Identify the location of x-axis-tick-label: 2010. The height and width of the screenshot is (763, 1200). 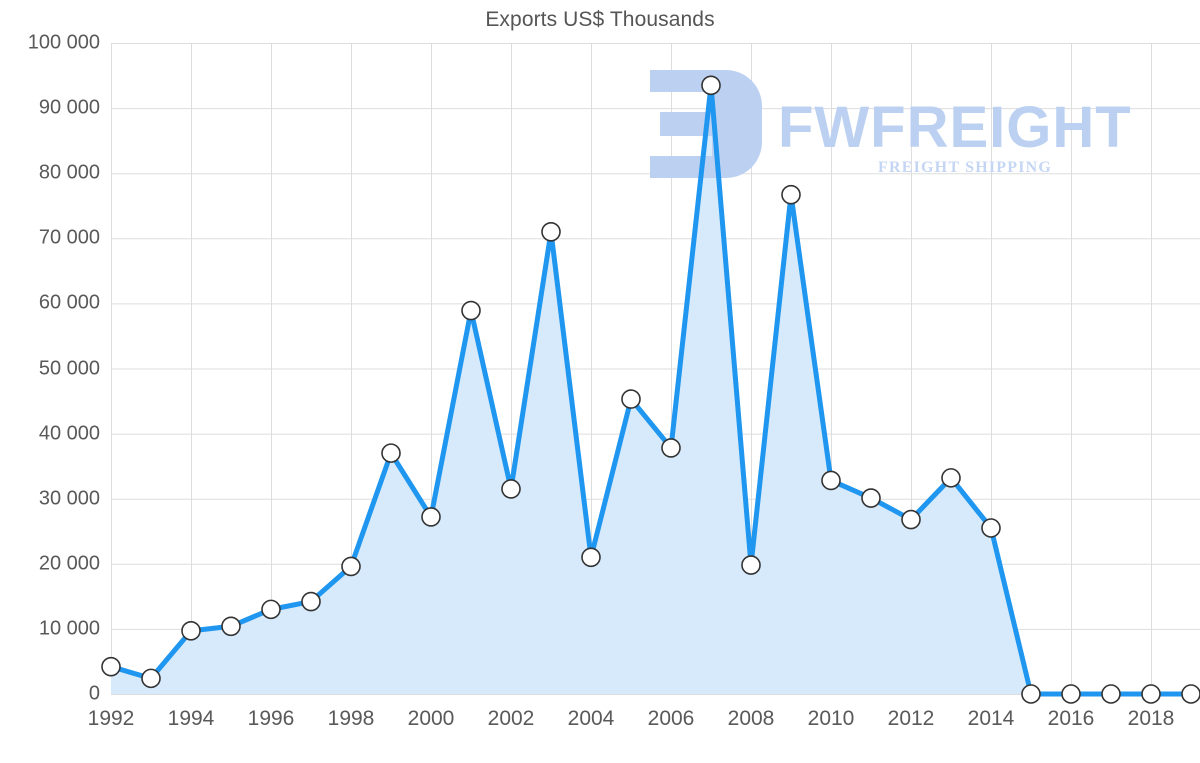
(831, 718).